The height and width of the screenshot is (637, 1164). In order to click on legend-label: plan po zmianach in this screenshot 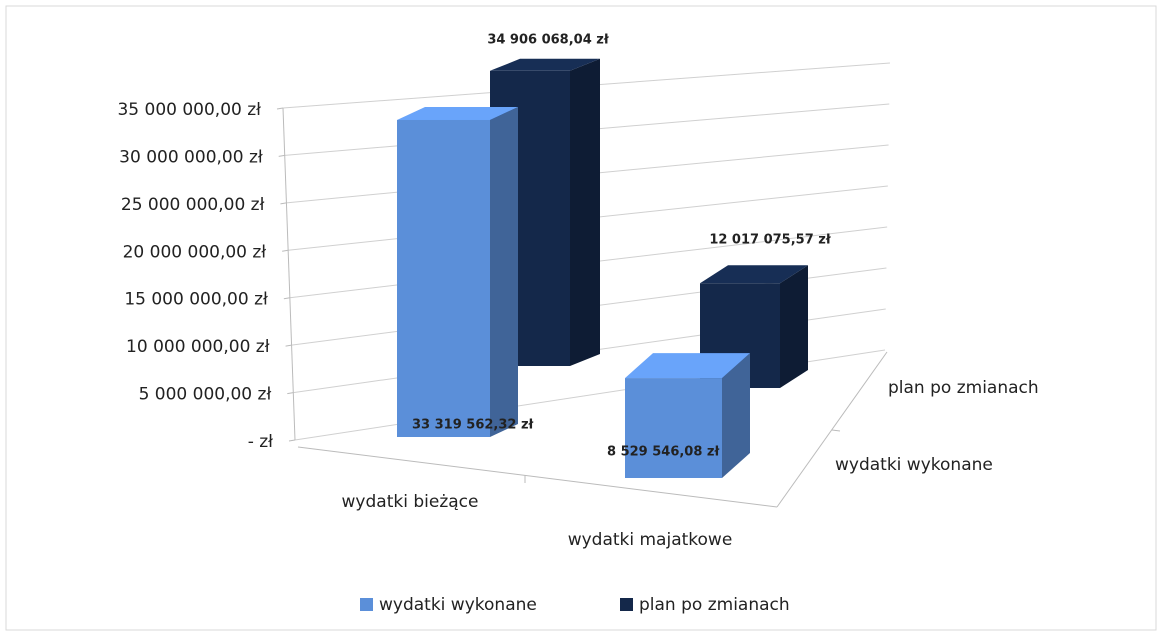, I will do `click(714, 605)`.